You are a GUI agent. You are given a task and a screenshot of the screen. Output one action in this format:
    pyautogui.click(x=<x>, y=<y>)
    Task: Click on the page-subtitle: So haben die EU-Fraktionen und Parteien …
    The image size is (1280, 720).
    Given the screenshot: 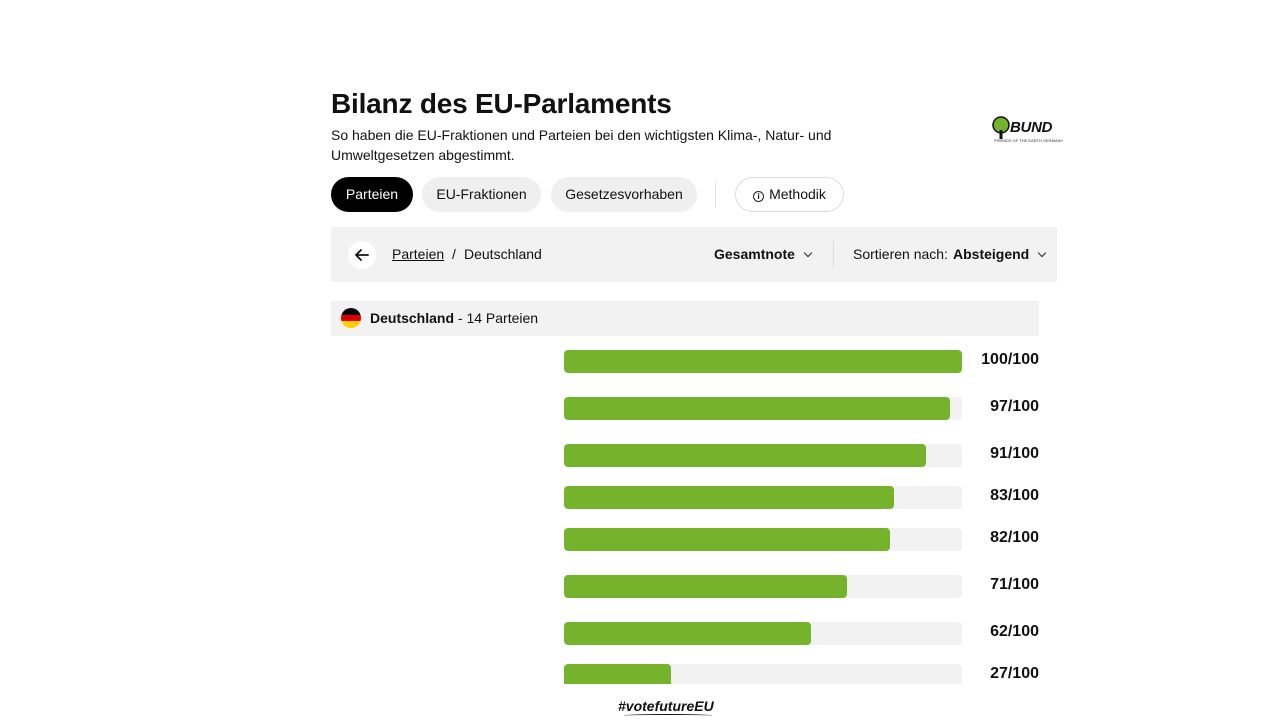 What is the action you would take?
    pyautogui.click(x=581, y=145)
    